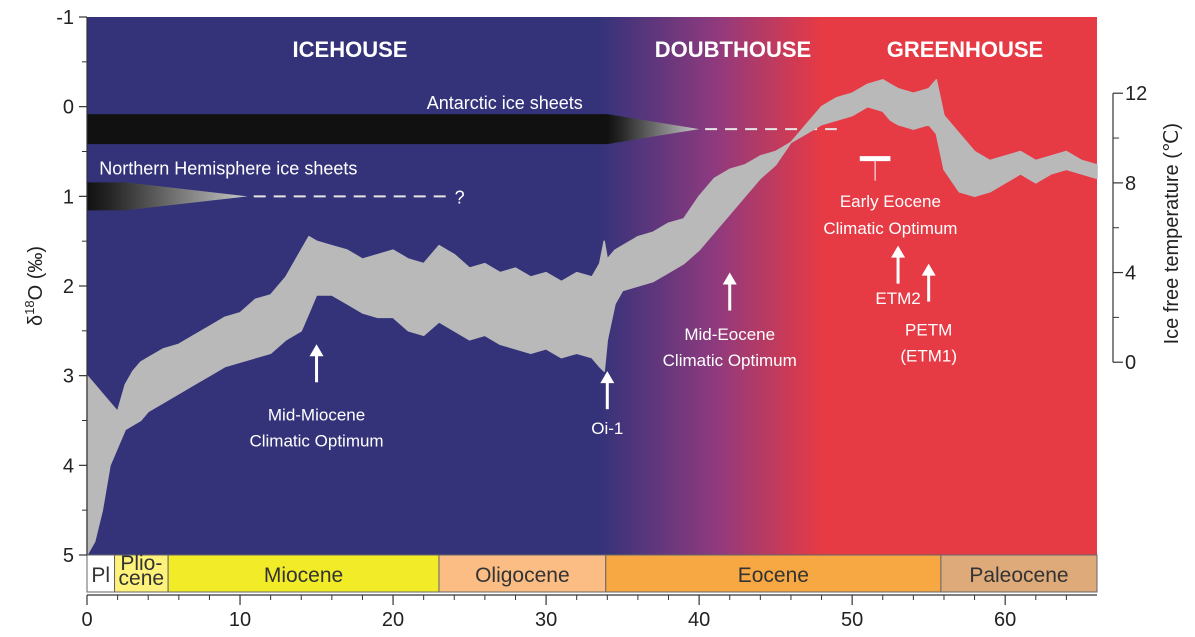 The height and width of the screenshot is (637, 1195). I want to click on y2-tick-label: 12, so click(1136, 94).